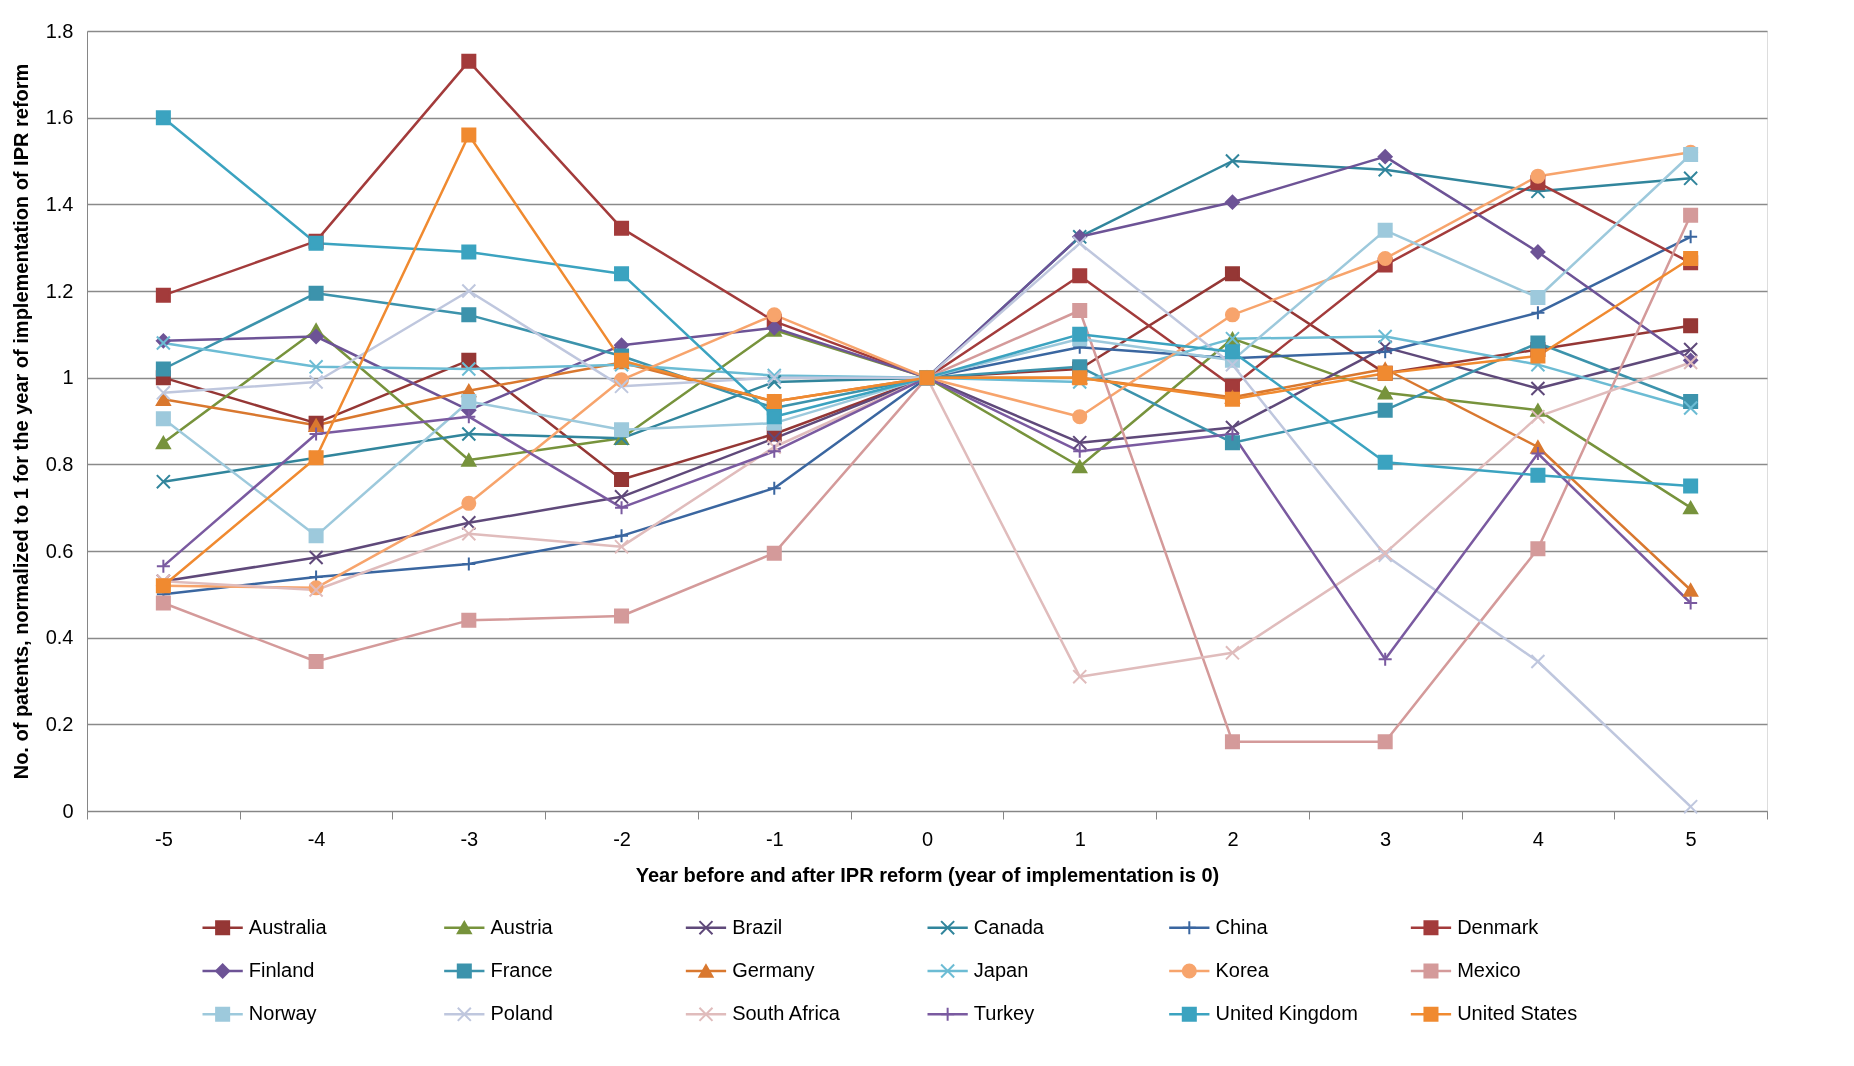 This screenshot has width=1854, height=1066. What do you see at coordinates (1242, 970) in the screenshot?
I see `legend-label: Korea` at bounding box center [1242, 970].